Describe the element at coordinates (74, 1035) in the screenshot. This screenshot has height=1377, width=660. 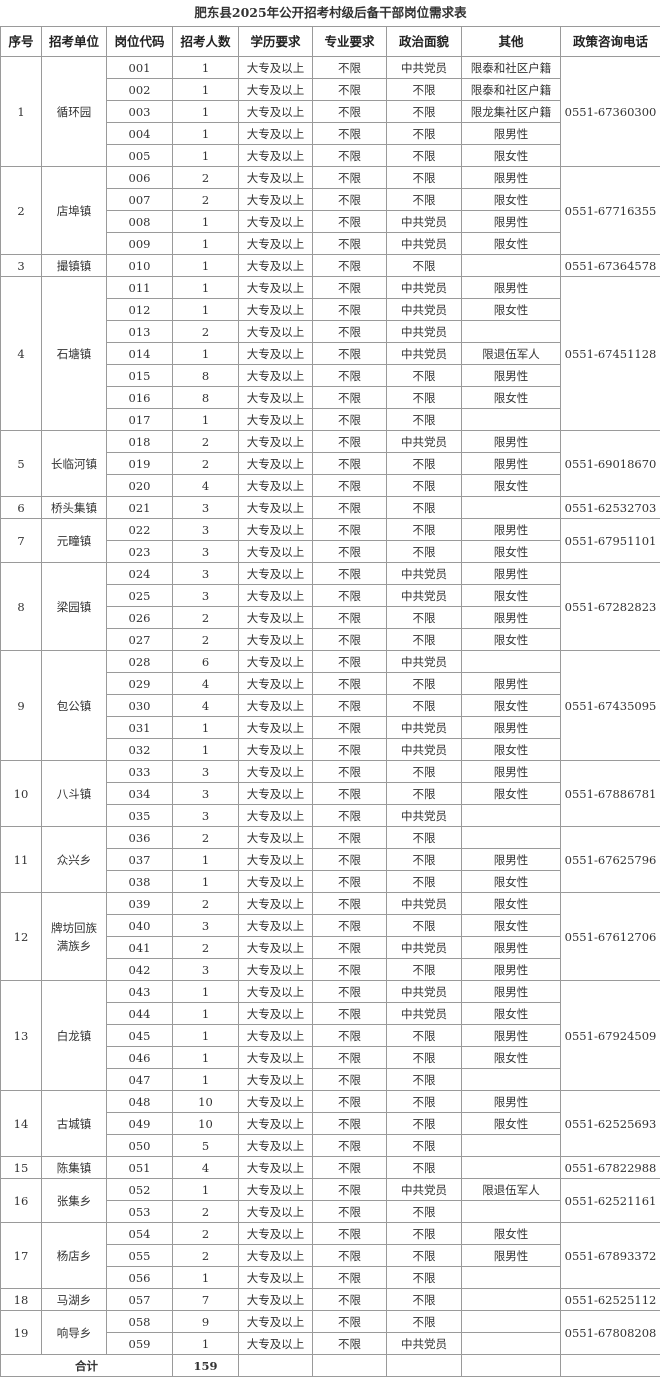
I see `unit-name: 白龙镇` at that location.